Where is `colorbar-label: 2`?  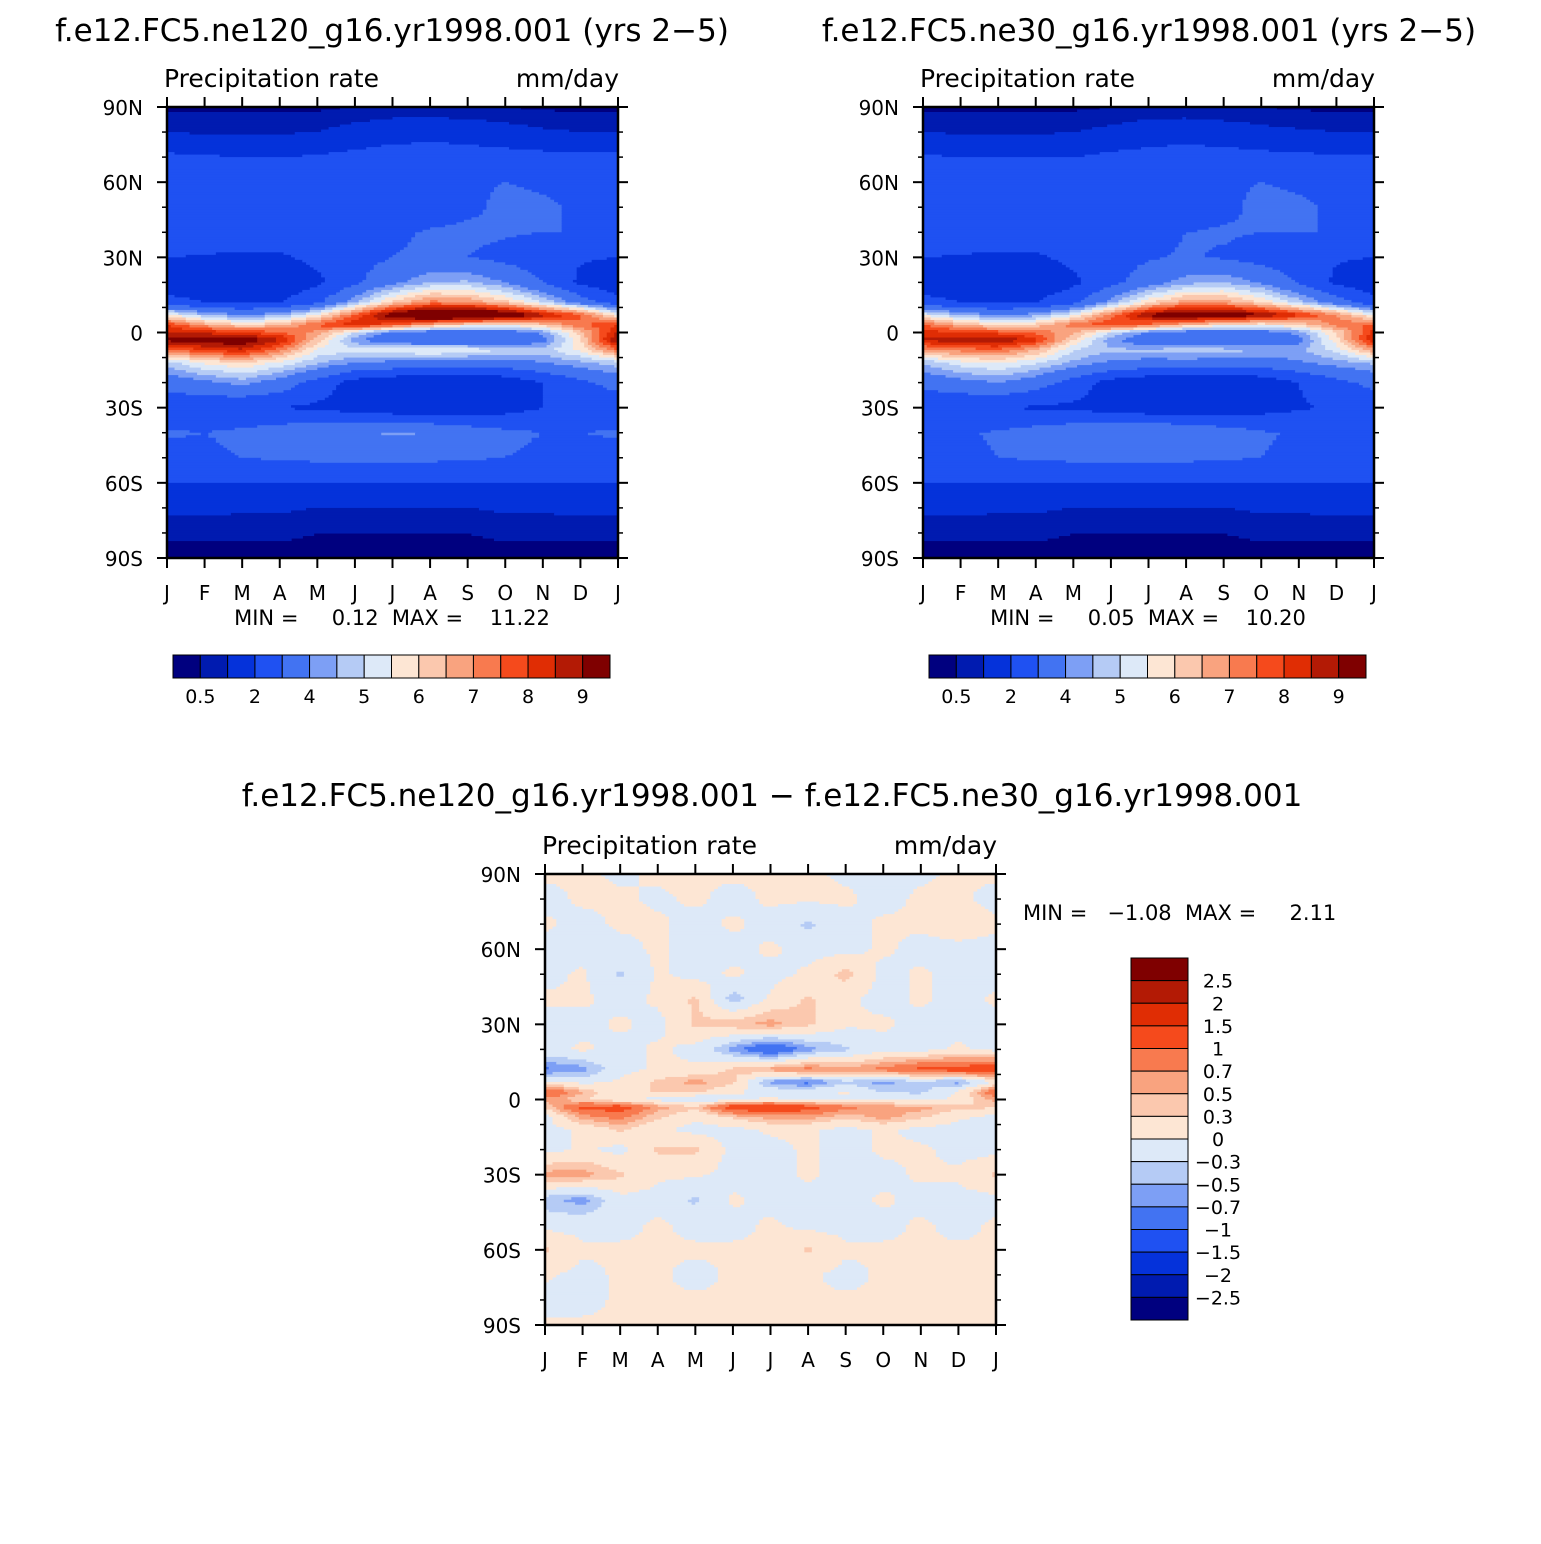 colorbar-label: 2 is located at coordinates (1218, 1004).